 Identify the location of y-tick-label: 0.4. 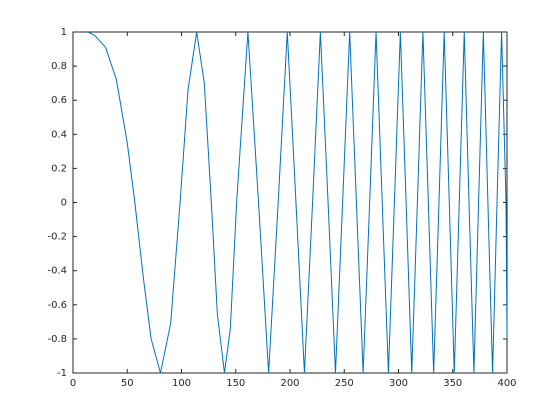
(59, 134).